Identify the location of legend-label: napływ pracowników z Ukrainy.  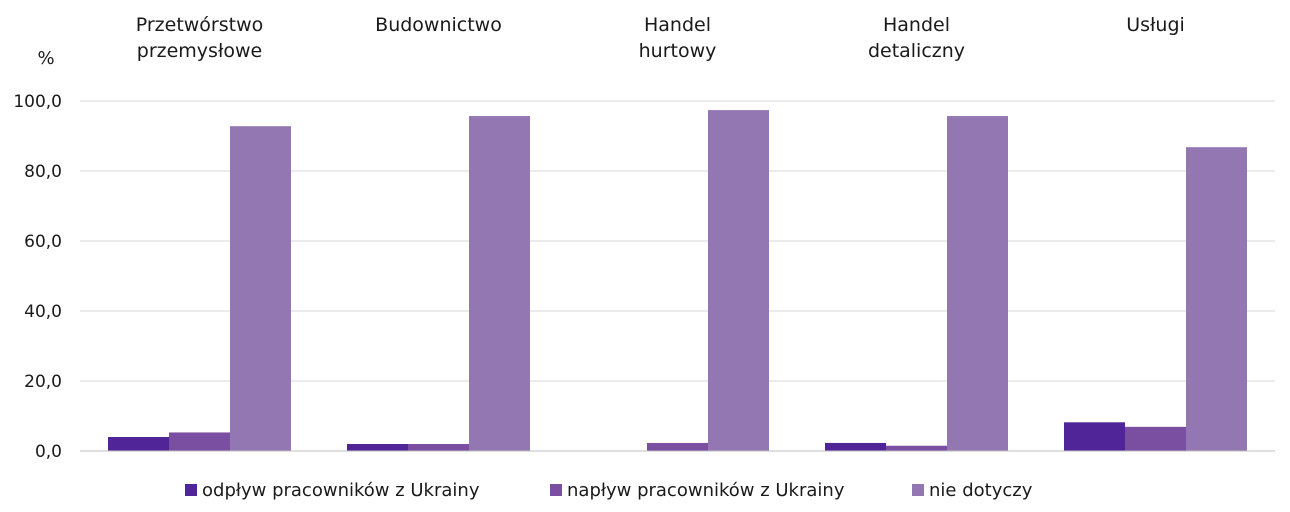
(706, 490).